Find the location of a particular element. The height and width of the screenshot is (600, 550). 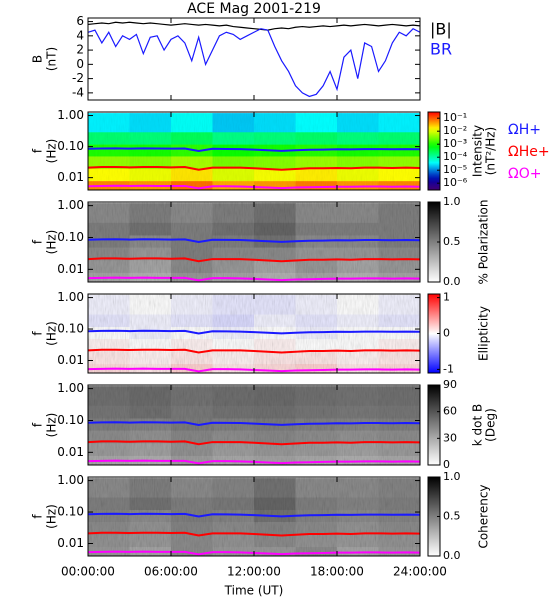

legend-label: ΩHe+ is located at coordinates (529, 152).